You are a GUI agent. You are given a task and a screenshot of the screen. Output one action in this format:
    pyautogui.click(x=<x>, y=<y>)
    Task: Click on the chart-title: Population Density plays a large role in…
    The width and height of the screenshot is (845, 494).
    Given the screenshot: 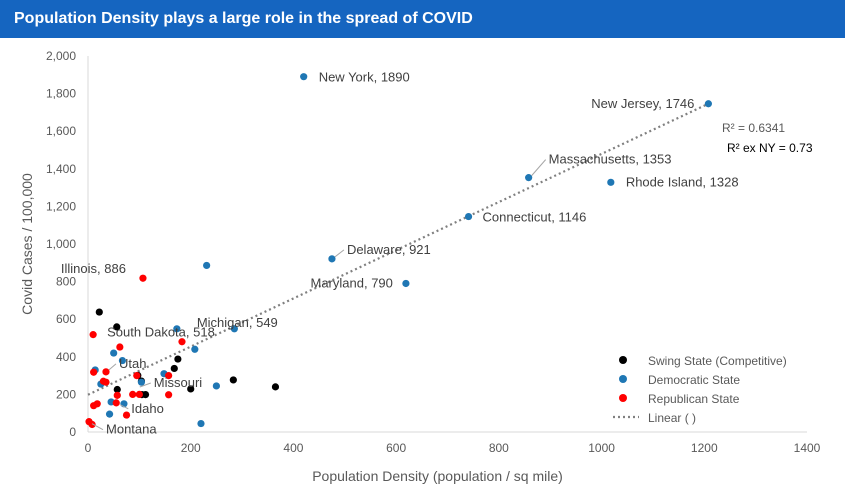 What is the action you would take?
    pyautogui.click(x=422, y=19)
    